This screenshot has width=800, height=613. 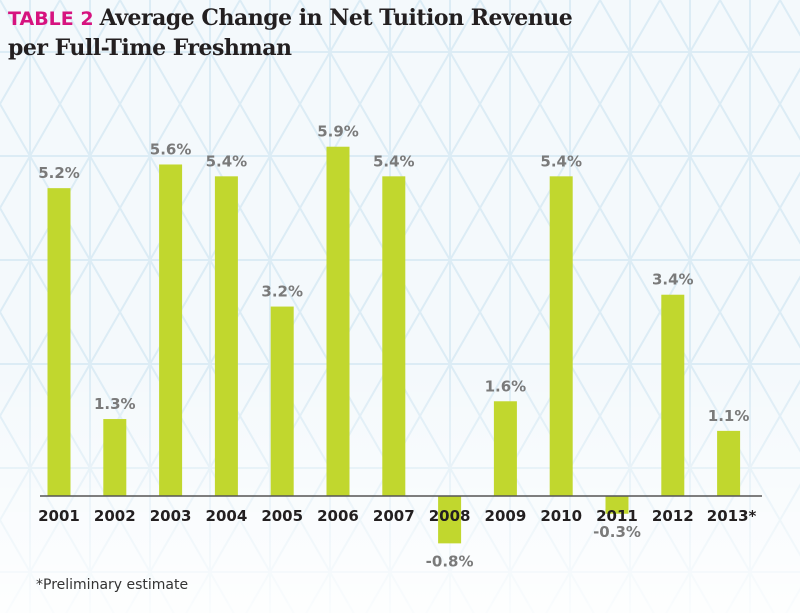 I want to click on x-tick-label: 2003, so click(x=171, y=516).